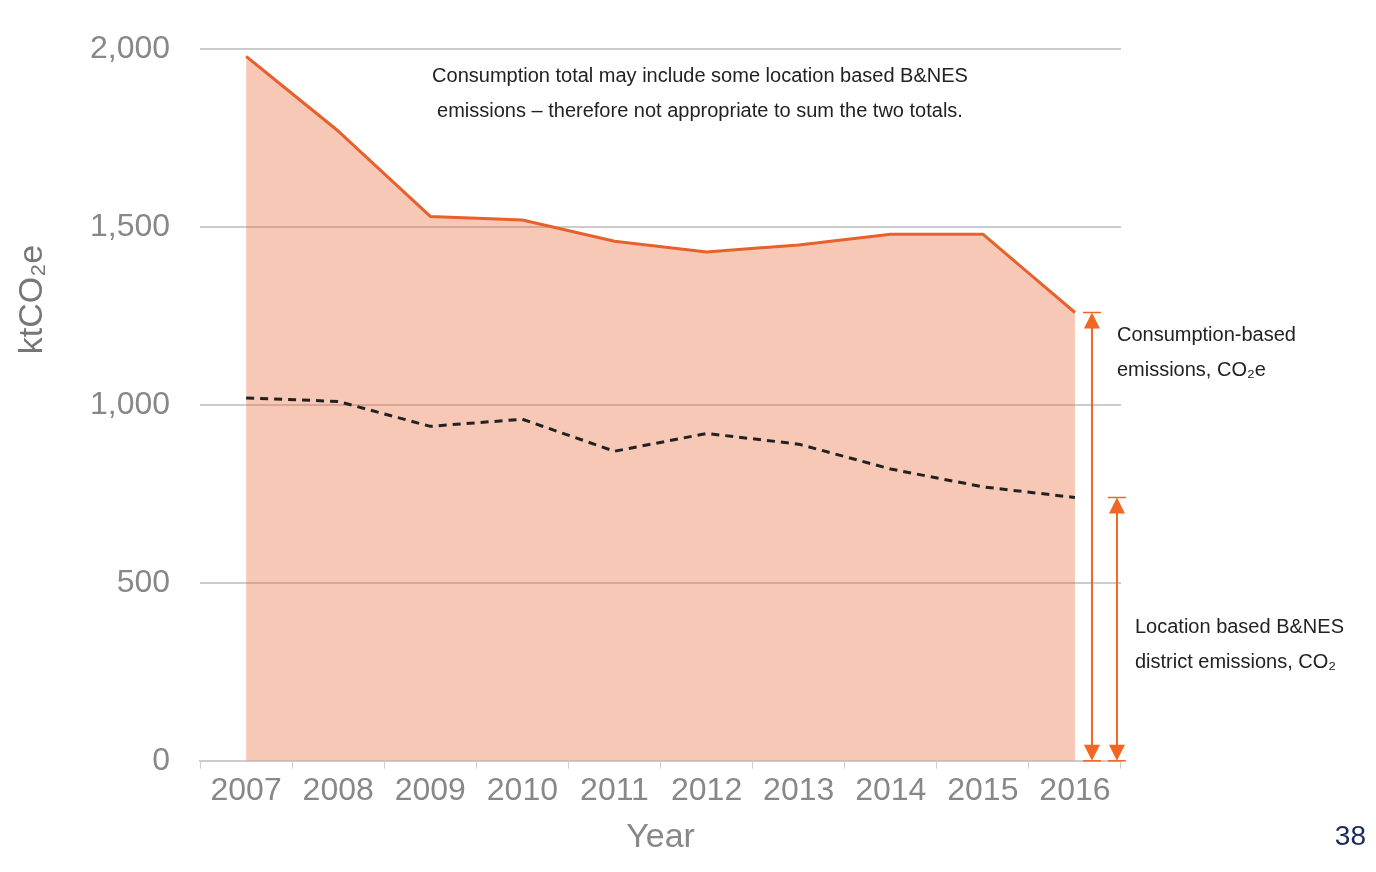  What do you see at coordinates (660, 834) in the screenshot?
I see `x-axis-title: Year` at bounding box center [660, 834].